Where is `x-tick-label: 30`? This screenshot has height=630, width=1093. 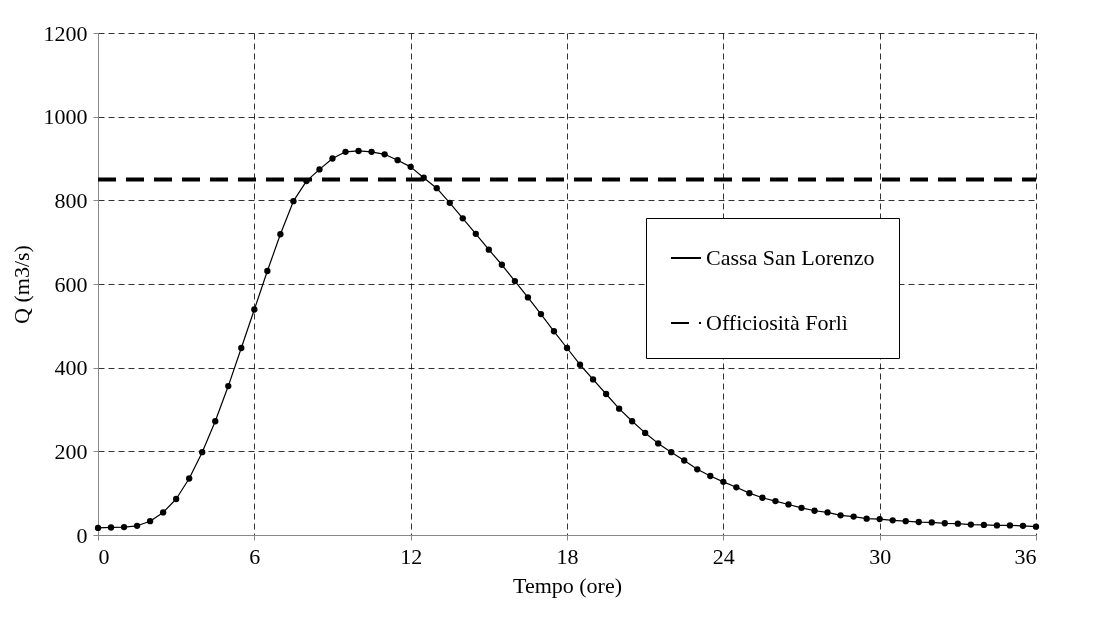 x-tick-label: 30 is located at coordinates (880, 556).